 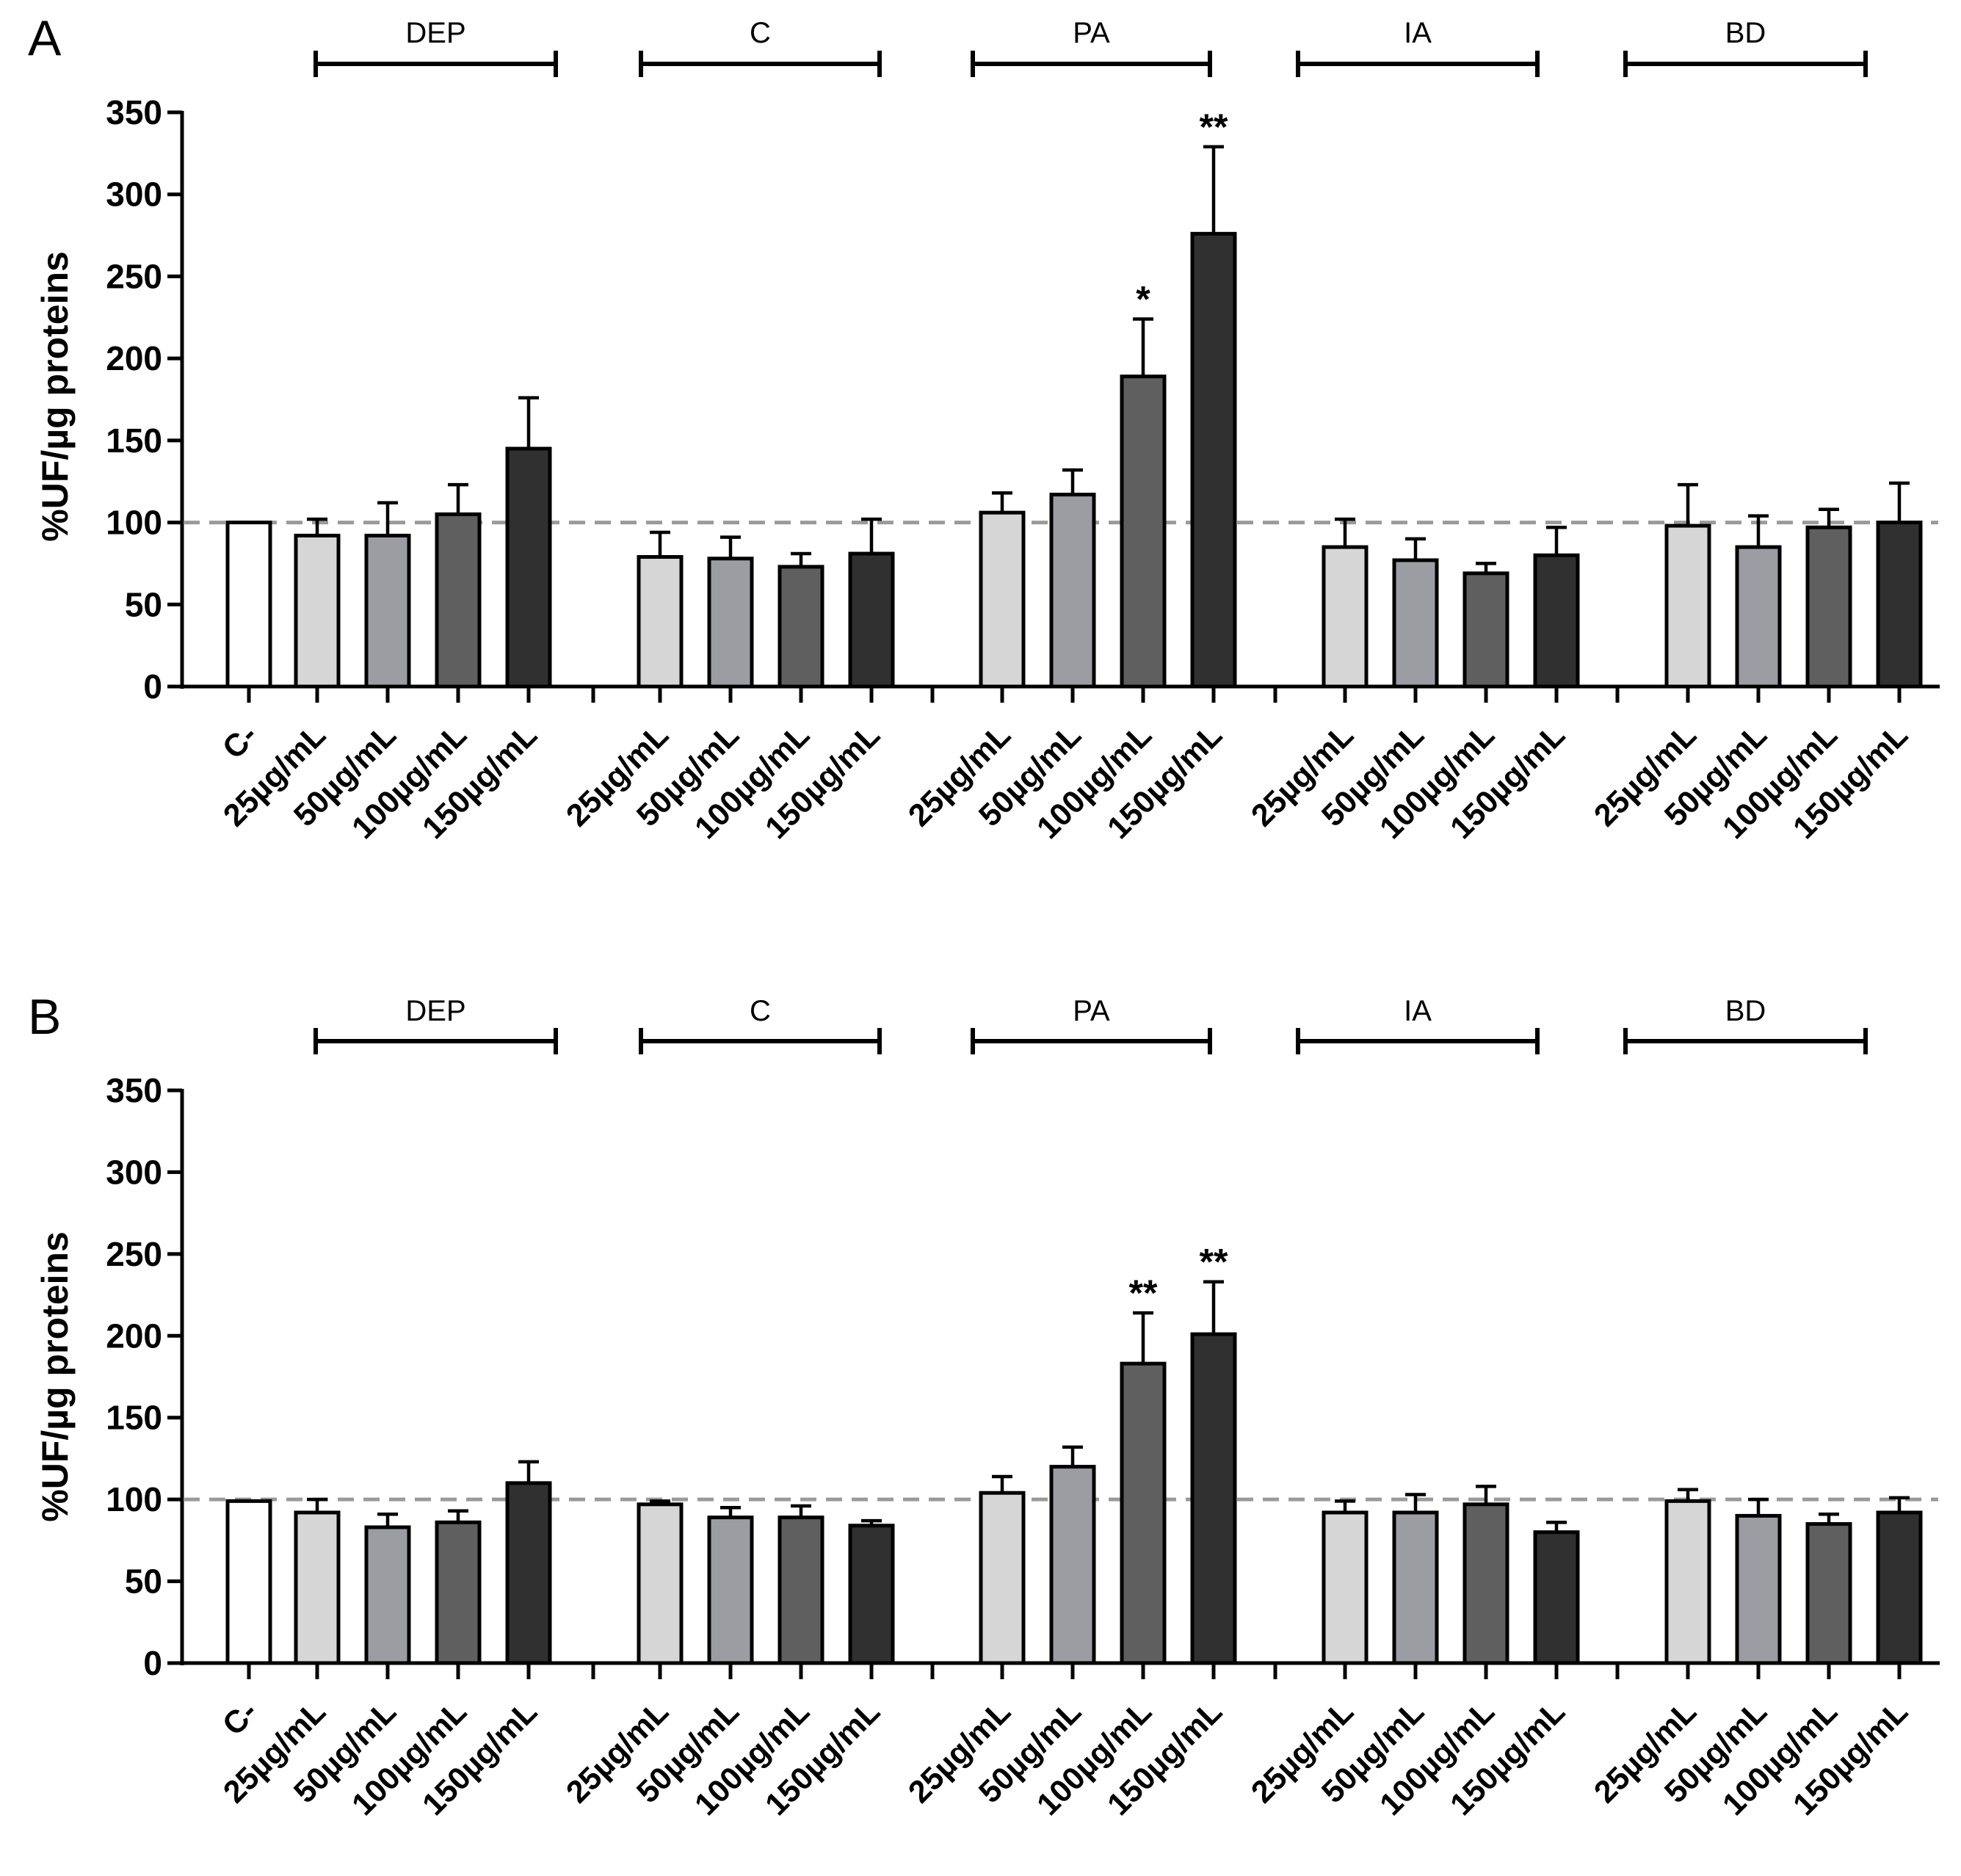 I want to click on panel-letter: A, so click(x=45, y=38).